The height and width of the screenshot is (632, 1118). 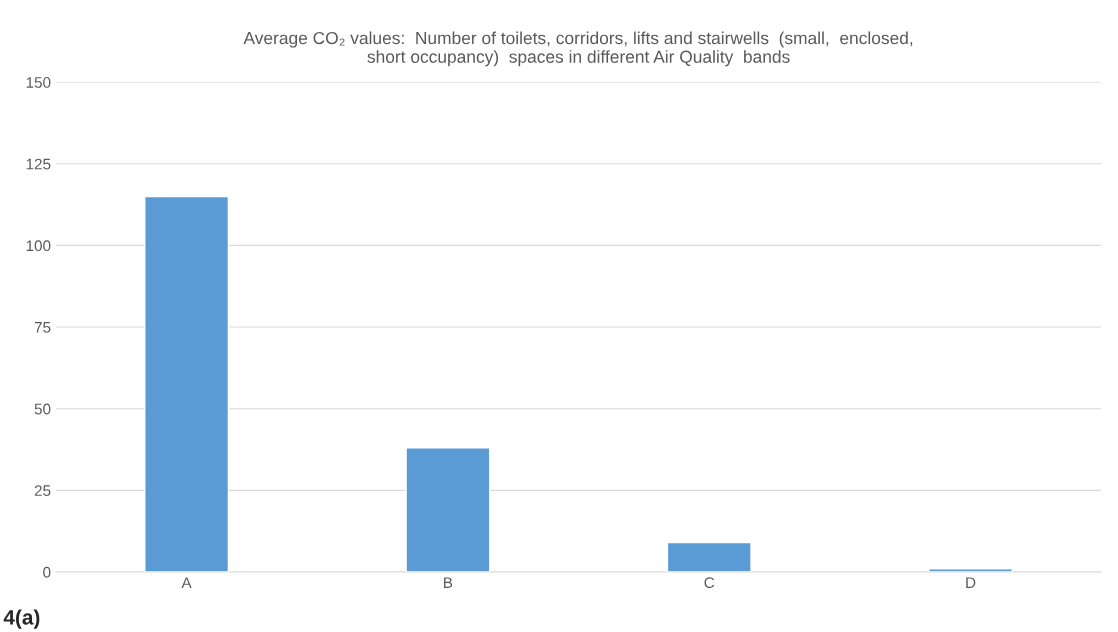 What do you see at coordinates (971, 582) in the screenshot?
I see `x-tick-label: D` at bounding box center [971, 582].